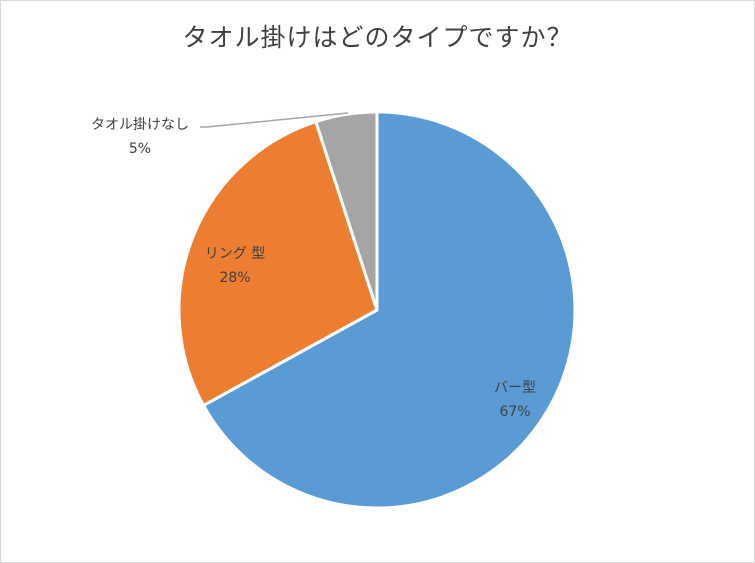 Image resolution: width=755 pixels, height=563 pixels. Describe the element at coordinates (140, 149) in the screenshot. I see `slice-value-タオル掛けなし: 5%` at that location.